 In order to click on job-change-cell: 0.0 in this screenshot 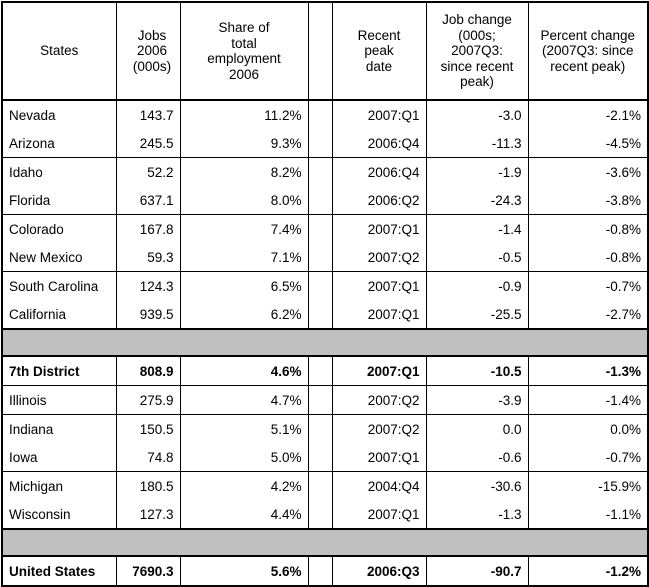, I will do `click(477, 428)`.